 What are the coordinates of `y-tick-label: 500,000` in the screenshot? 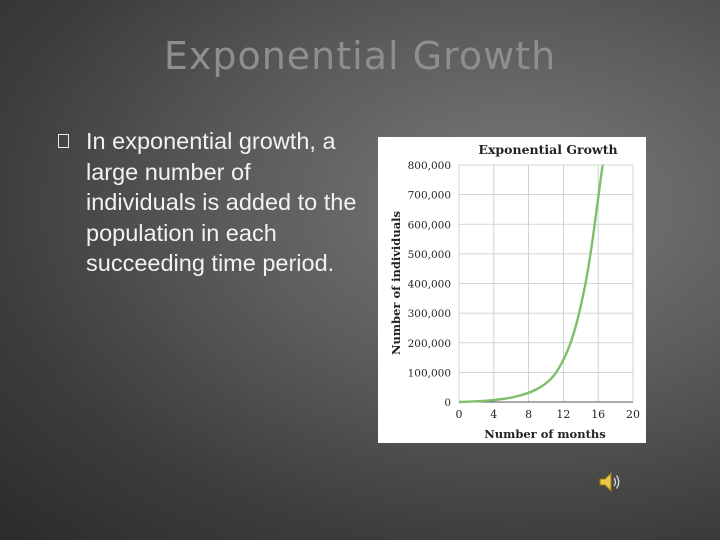 It's located at (429, 255).